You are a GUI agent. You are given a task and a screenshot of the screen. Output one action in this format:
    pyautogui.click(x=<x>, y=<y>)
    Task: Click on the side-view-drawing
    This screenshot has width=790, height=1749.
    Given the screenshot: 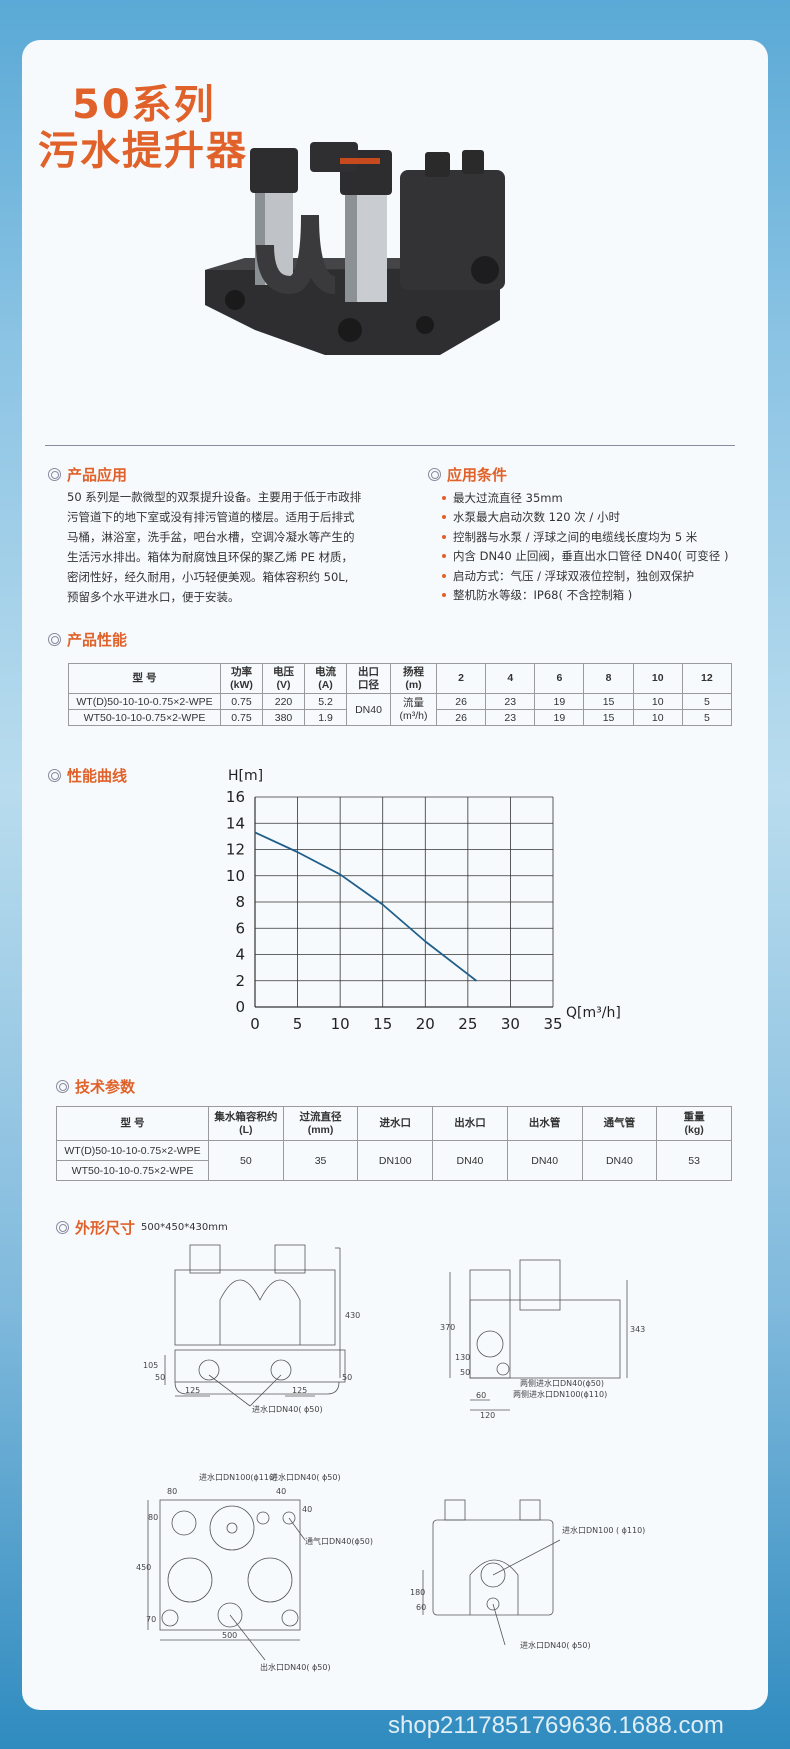 What is the action you would take?
    pyautogui.click(x=538, y=1335)
    